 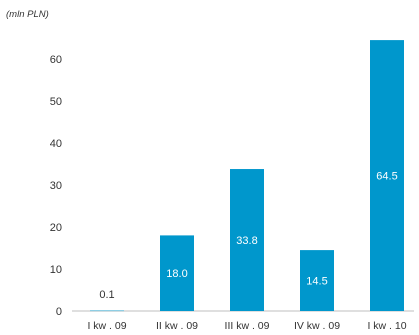 What do you see at coordinates (106, 326) in the screenshot?
I see `x-tick-label-1: I kw . 09` at bounding box center [106, 326].